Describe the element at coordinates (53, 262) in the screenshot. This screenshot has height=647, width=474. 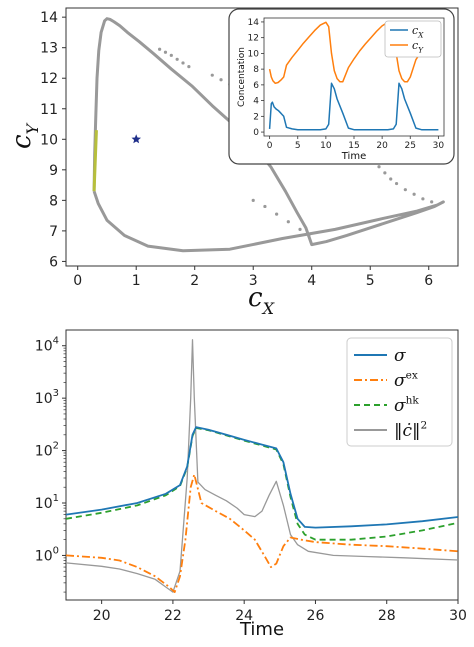
I see `phase-ytick-label: 6` at that location.